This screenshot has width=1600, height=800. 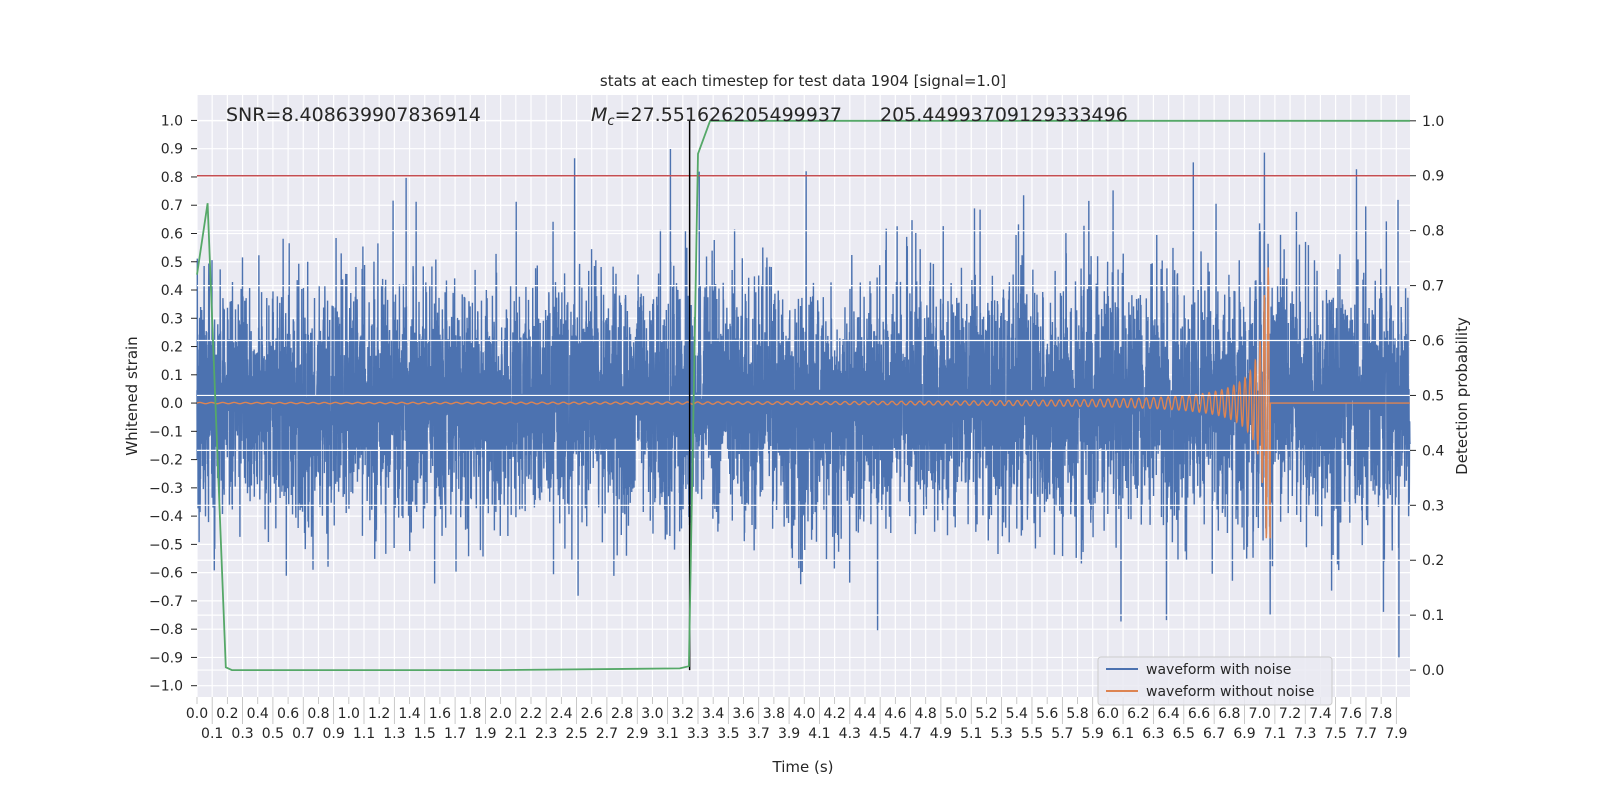 I want to click on y-right-tick-label: 0.8, so click(x=1433, y=232).